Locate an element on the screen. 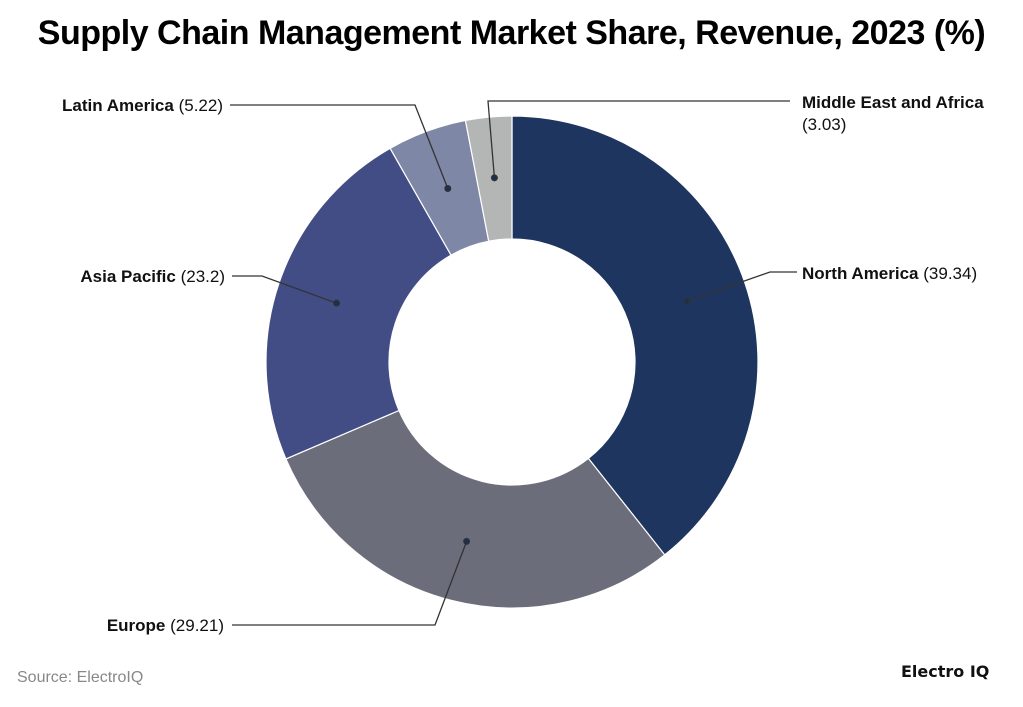 Image resolution: width=1023 pixels, height=707 pixels. slice-europe is located at coordinates (475, 509).